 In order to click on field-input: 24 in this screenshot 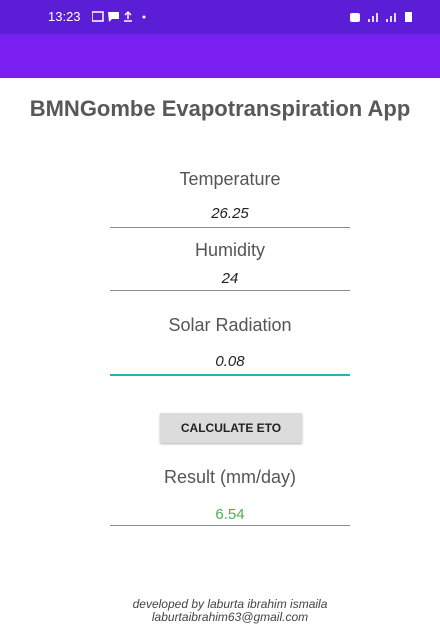, I will do `click(230, 278)`.